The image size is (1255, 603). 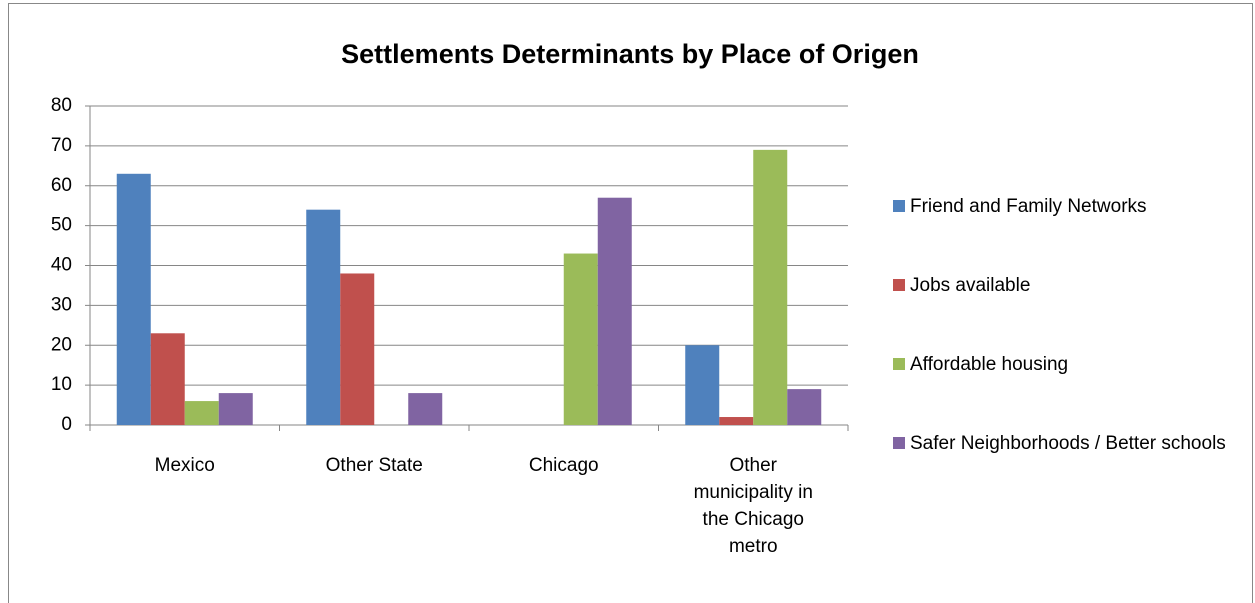 What do you see at coordinates (1028, 206) in the screenshot?
I see `legend-label: Friend and Family Networks` at bounding box center [1028, 206].